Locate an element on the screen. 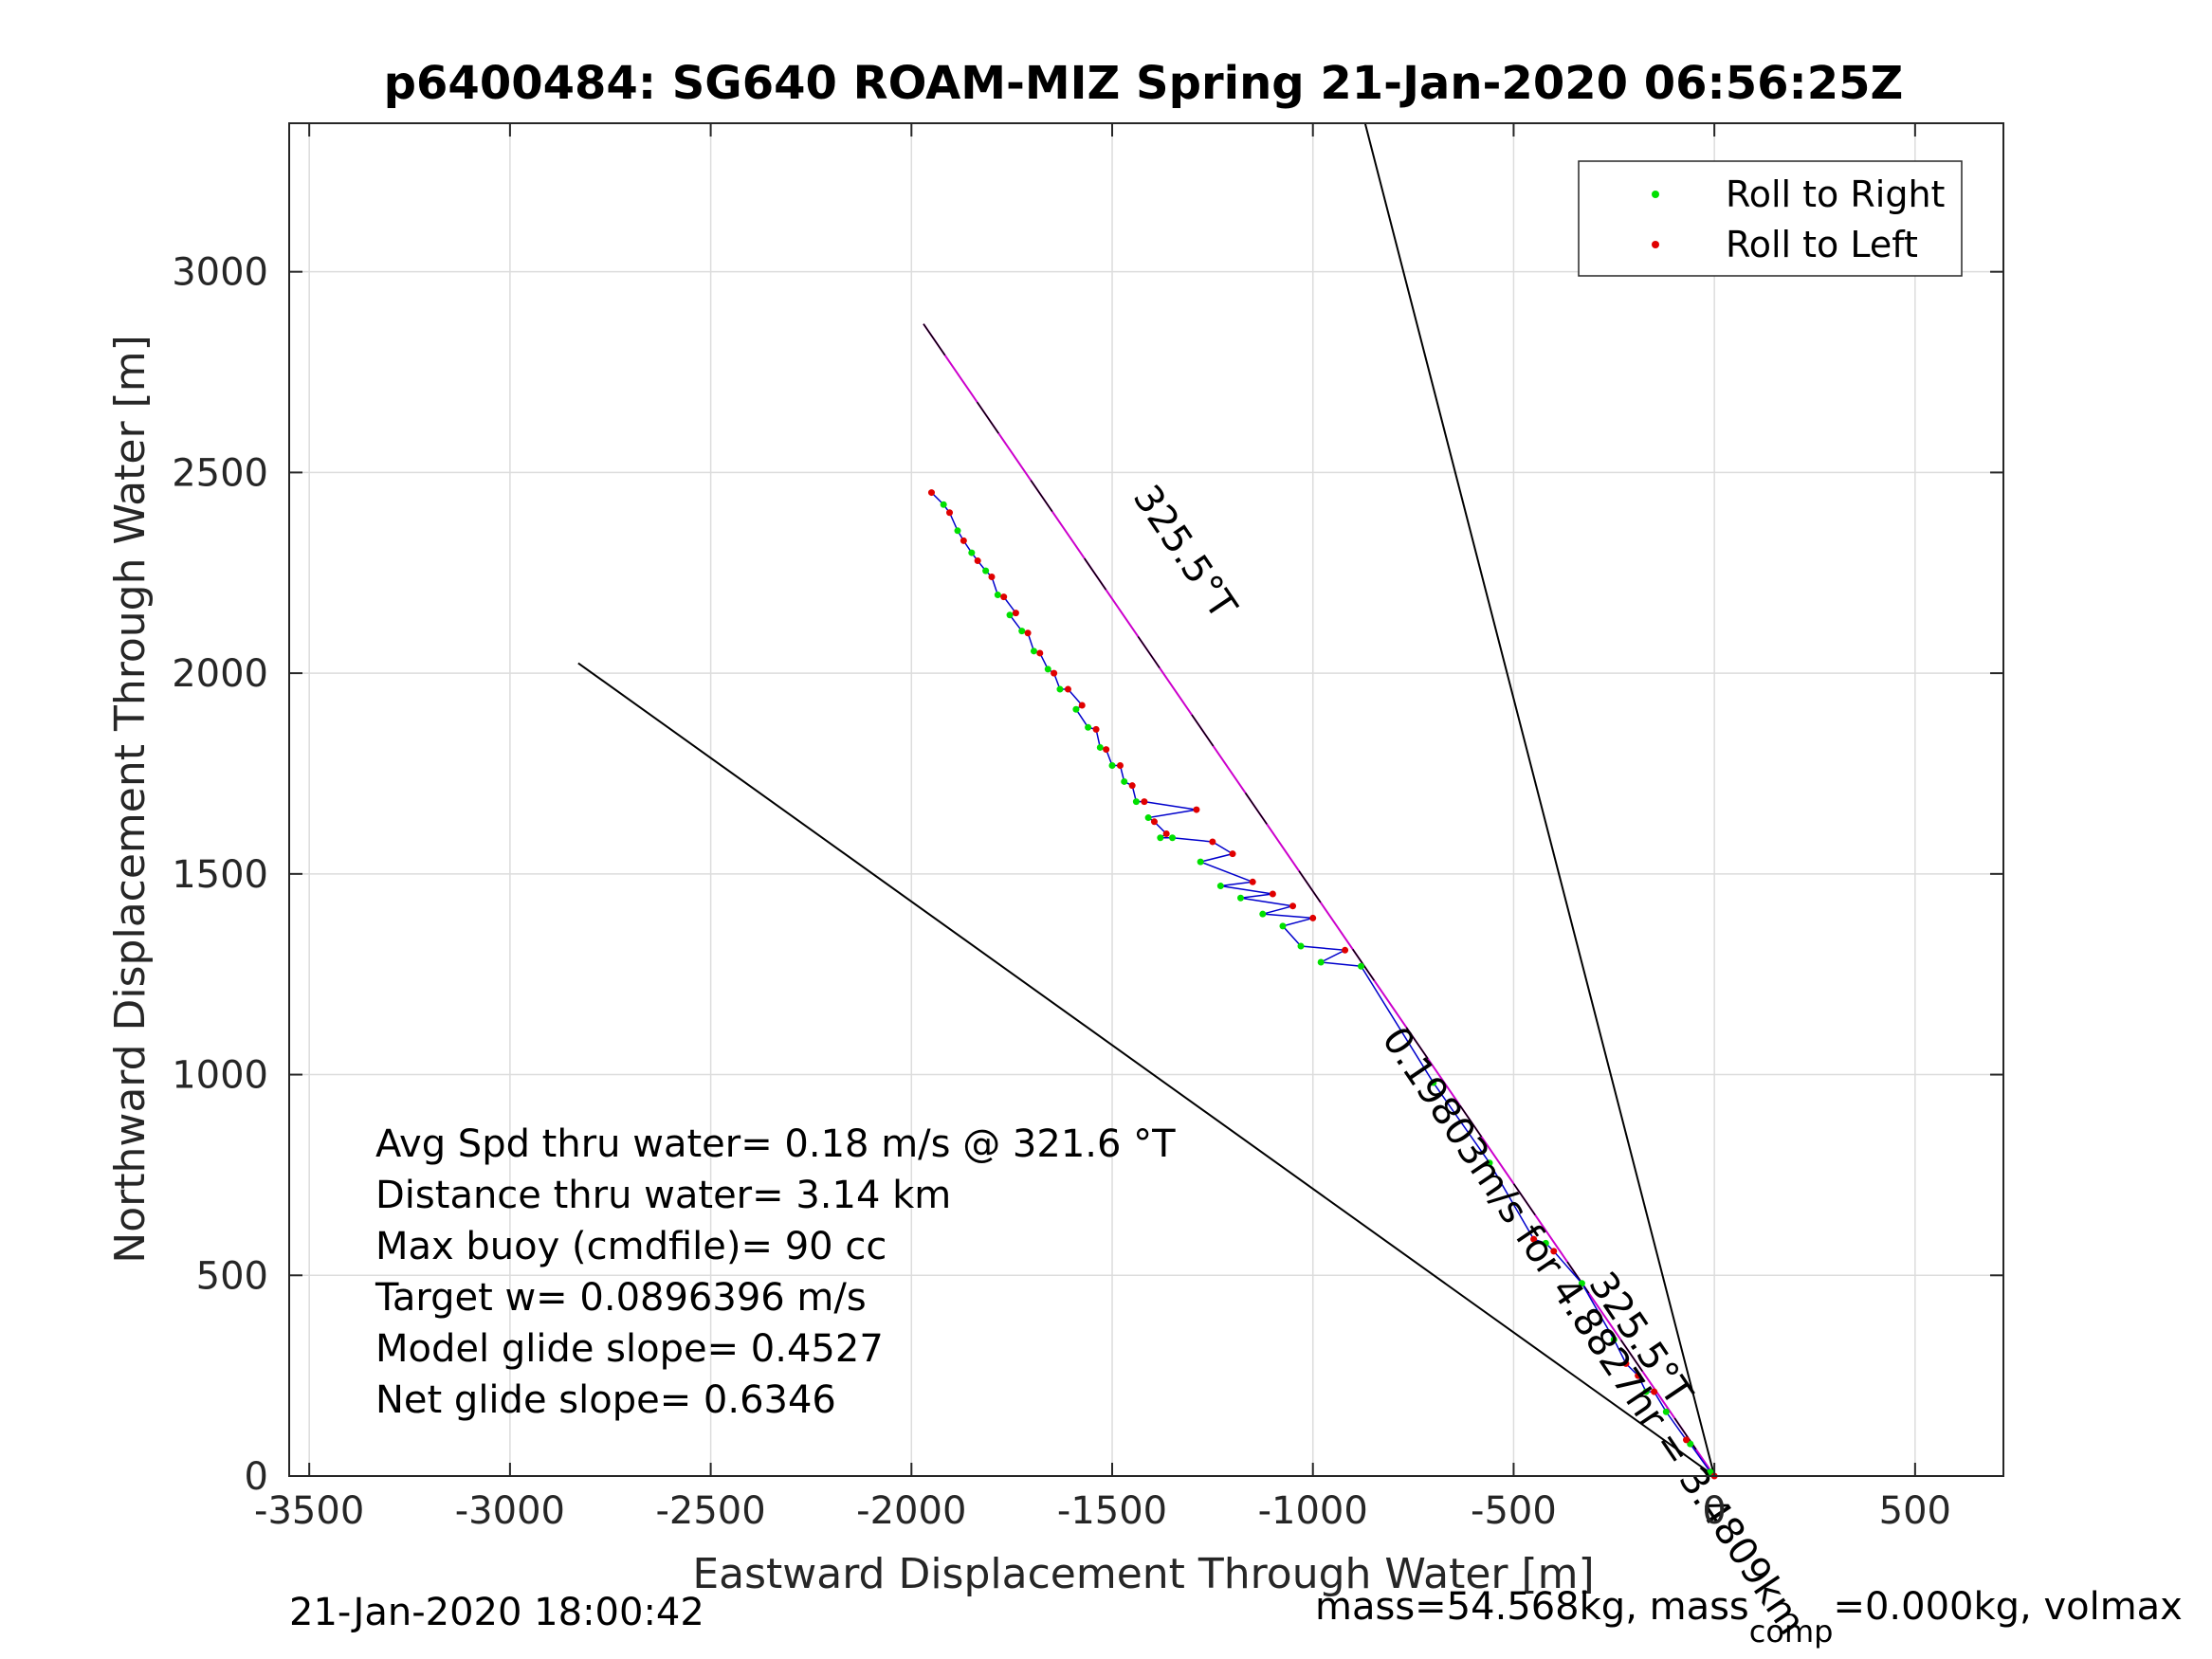 Image resolution: width=2212 pixels, height=1659 pixels. y-tick-label: 2500 is located at coordinates (220, 473).